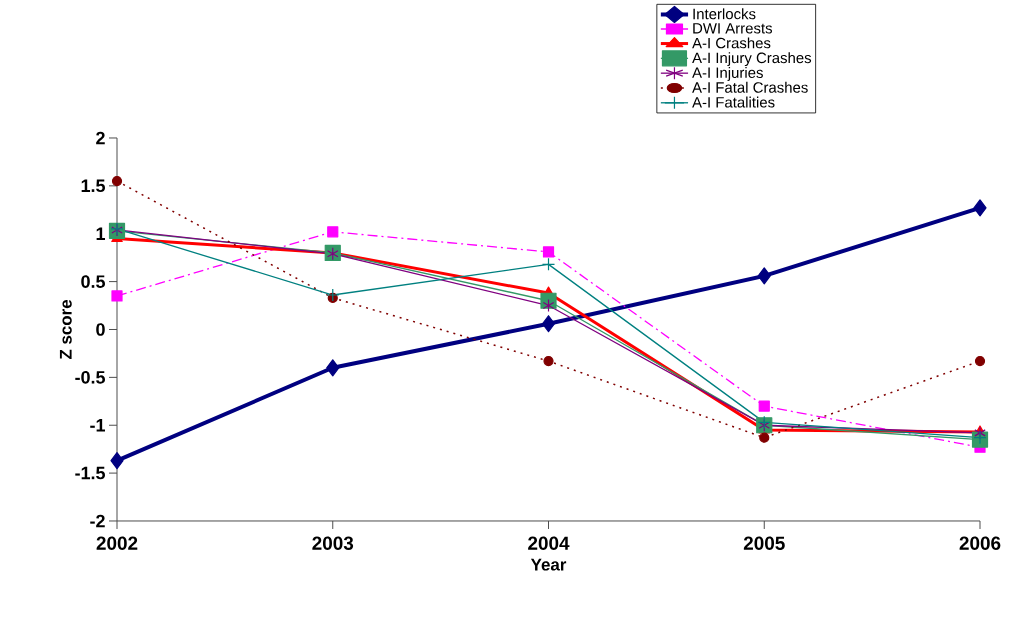 This screenshot has width=1014, height=618. What do you see at coordinates (731, 43) in the screenshot?
I see `legend-label: A-I Crashes` at bounding box center [731, 43].